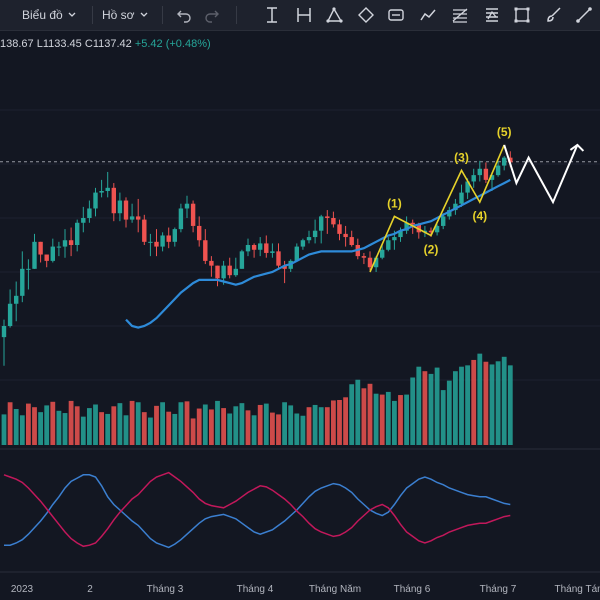 This screenshot has width=600, height=600. What do you see at coordinates (428, 15) in the screenshot?
I see `path-icon` at bounding box center [428, 15].